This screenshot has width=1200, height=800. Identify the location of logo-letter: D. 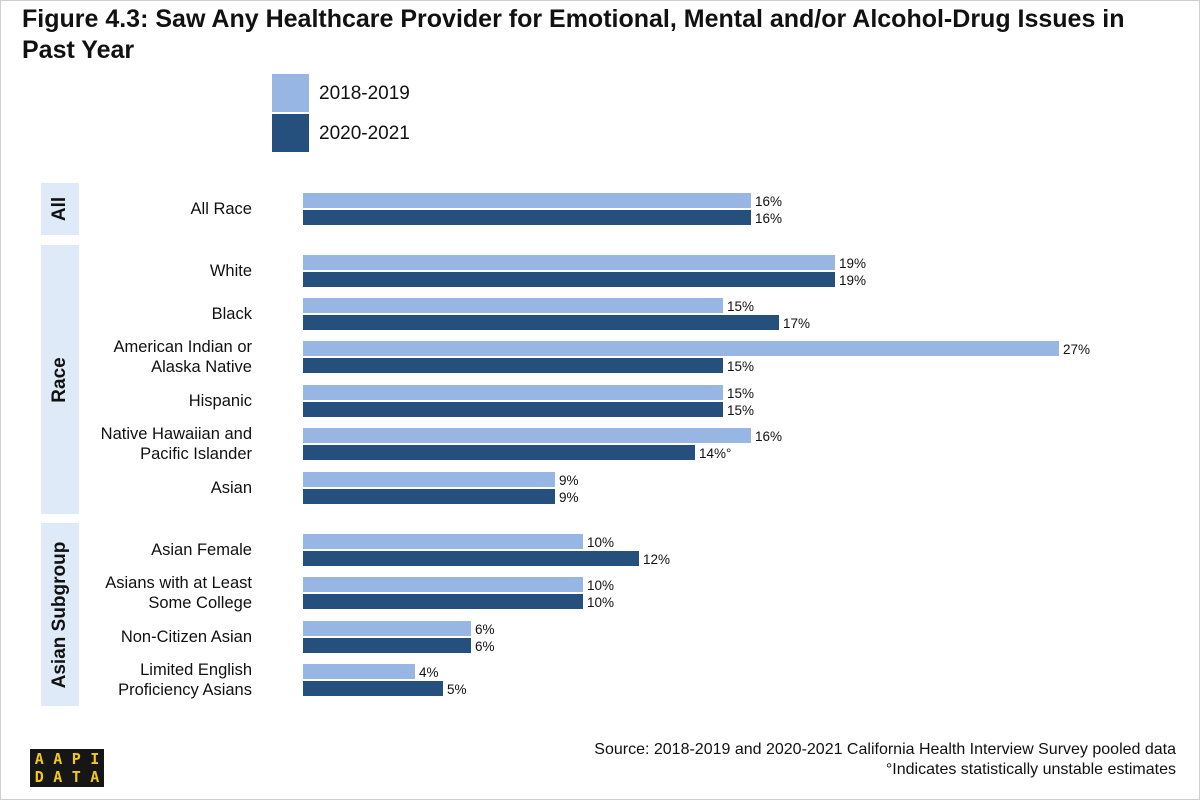
(39, 776).